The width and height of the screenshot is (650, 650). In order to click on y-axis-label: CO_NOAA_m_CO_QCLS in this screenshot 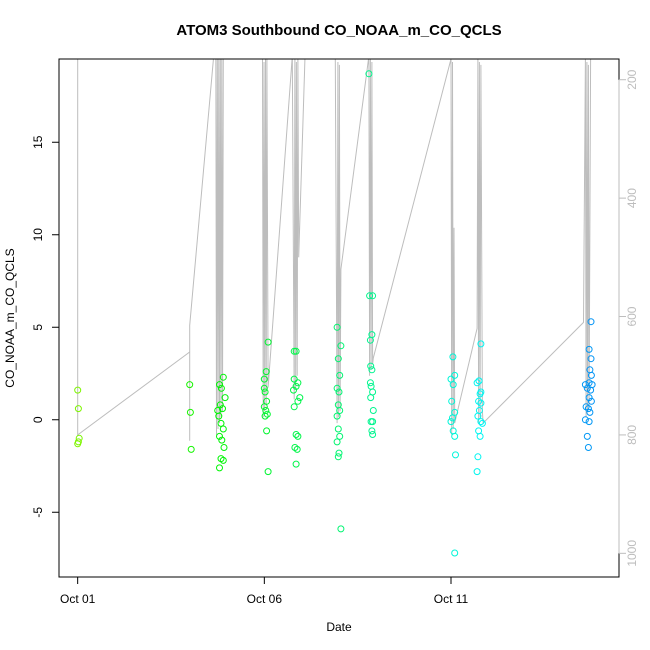, I will do `click(10, 317)`.